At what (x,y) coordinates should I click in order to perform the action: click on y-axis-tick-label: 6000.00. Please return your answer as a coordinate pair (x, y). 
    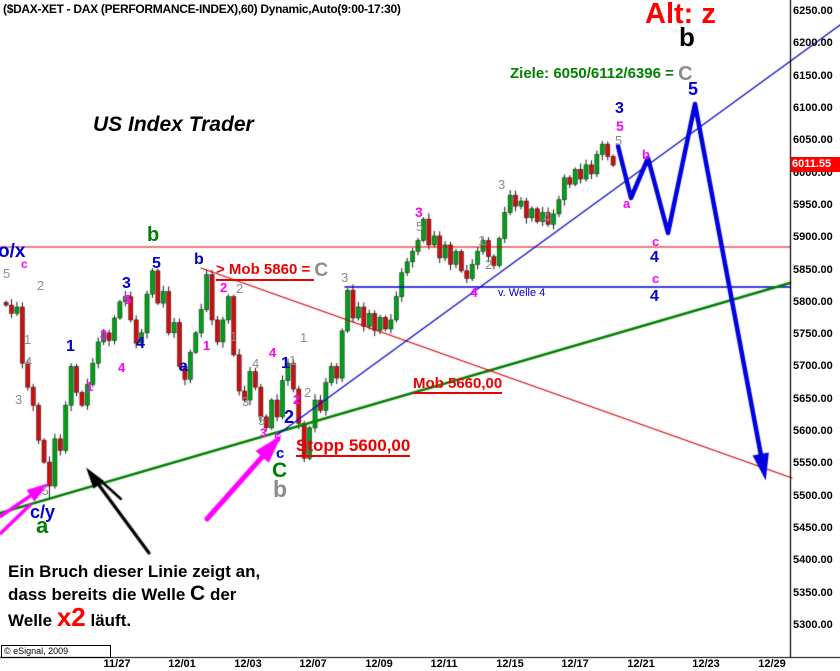
    Looking at the image, I should click on (813, 172).